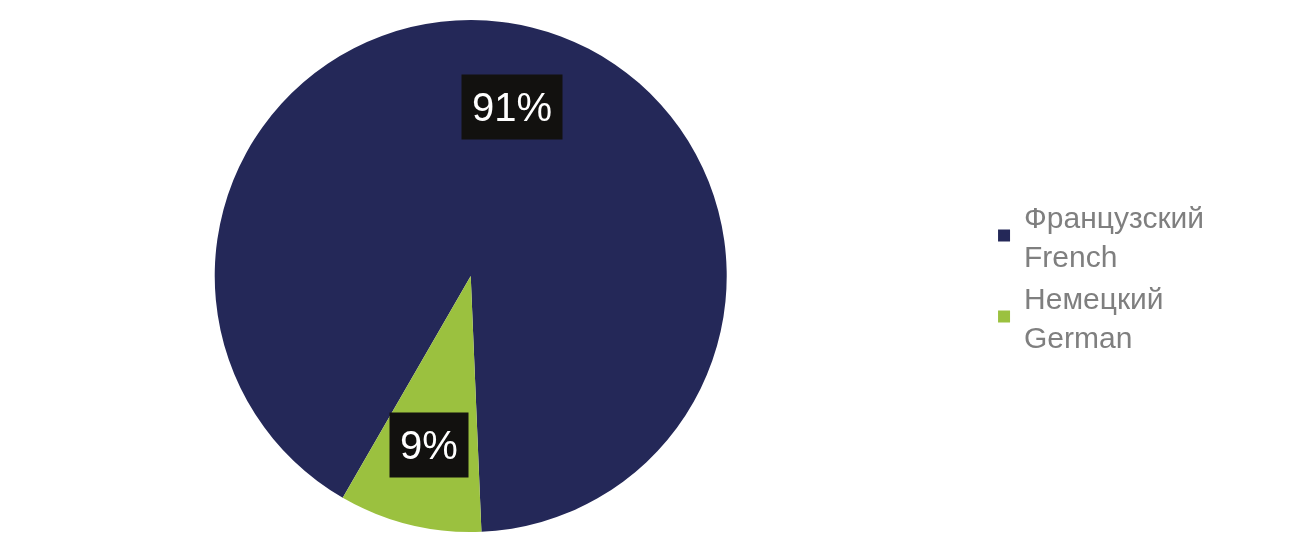 The width and height of the screenshot is (1292, 552). I want to click on data-label: 91%, so click(512, 107).